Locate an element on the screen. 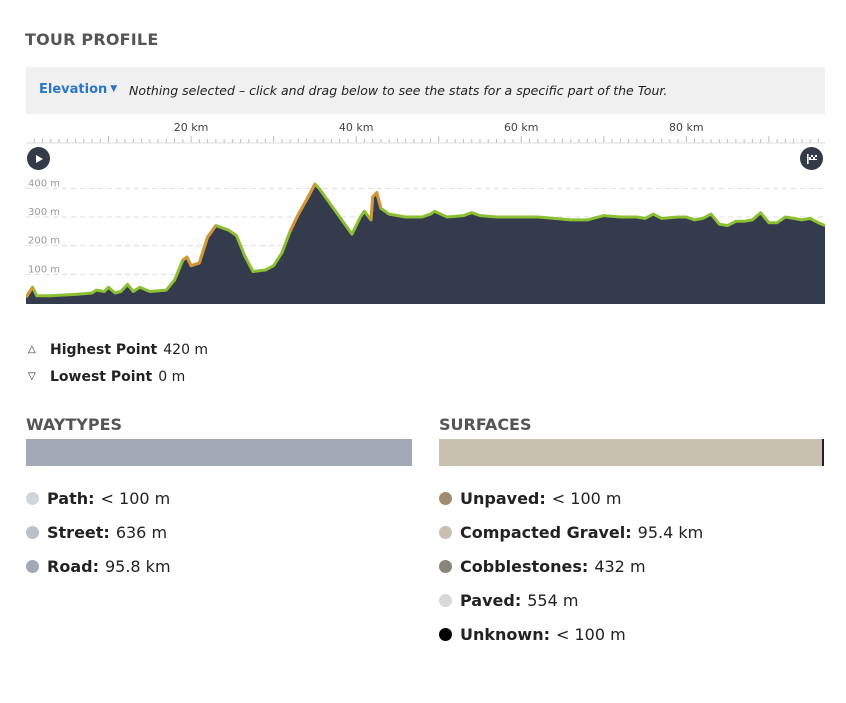 The image size is (846, 703). highest-point-value: 420 m is located at coordinates (186, 349).